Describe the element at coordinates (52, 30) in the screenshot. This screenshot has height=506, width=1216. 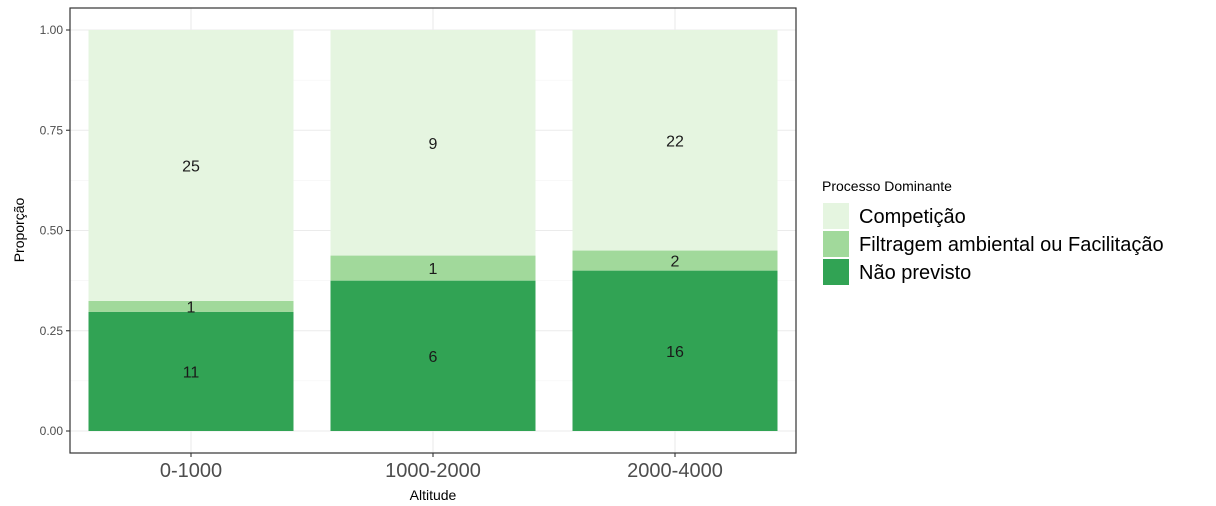
I see `y-tick-label: 1.00` at that location.